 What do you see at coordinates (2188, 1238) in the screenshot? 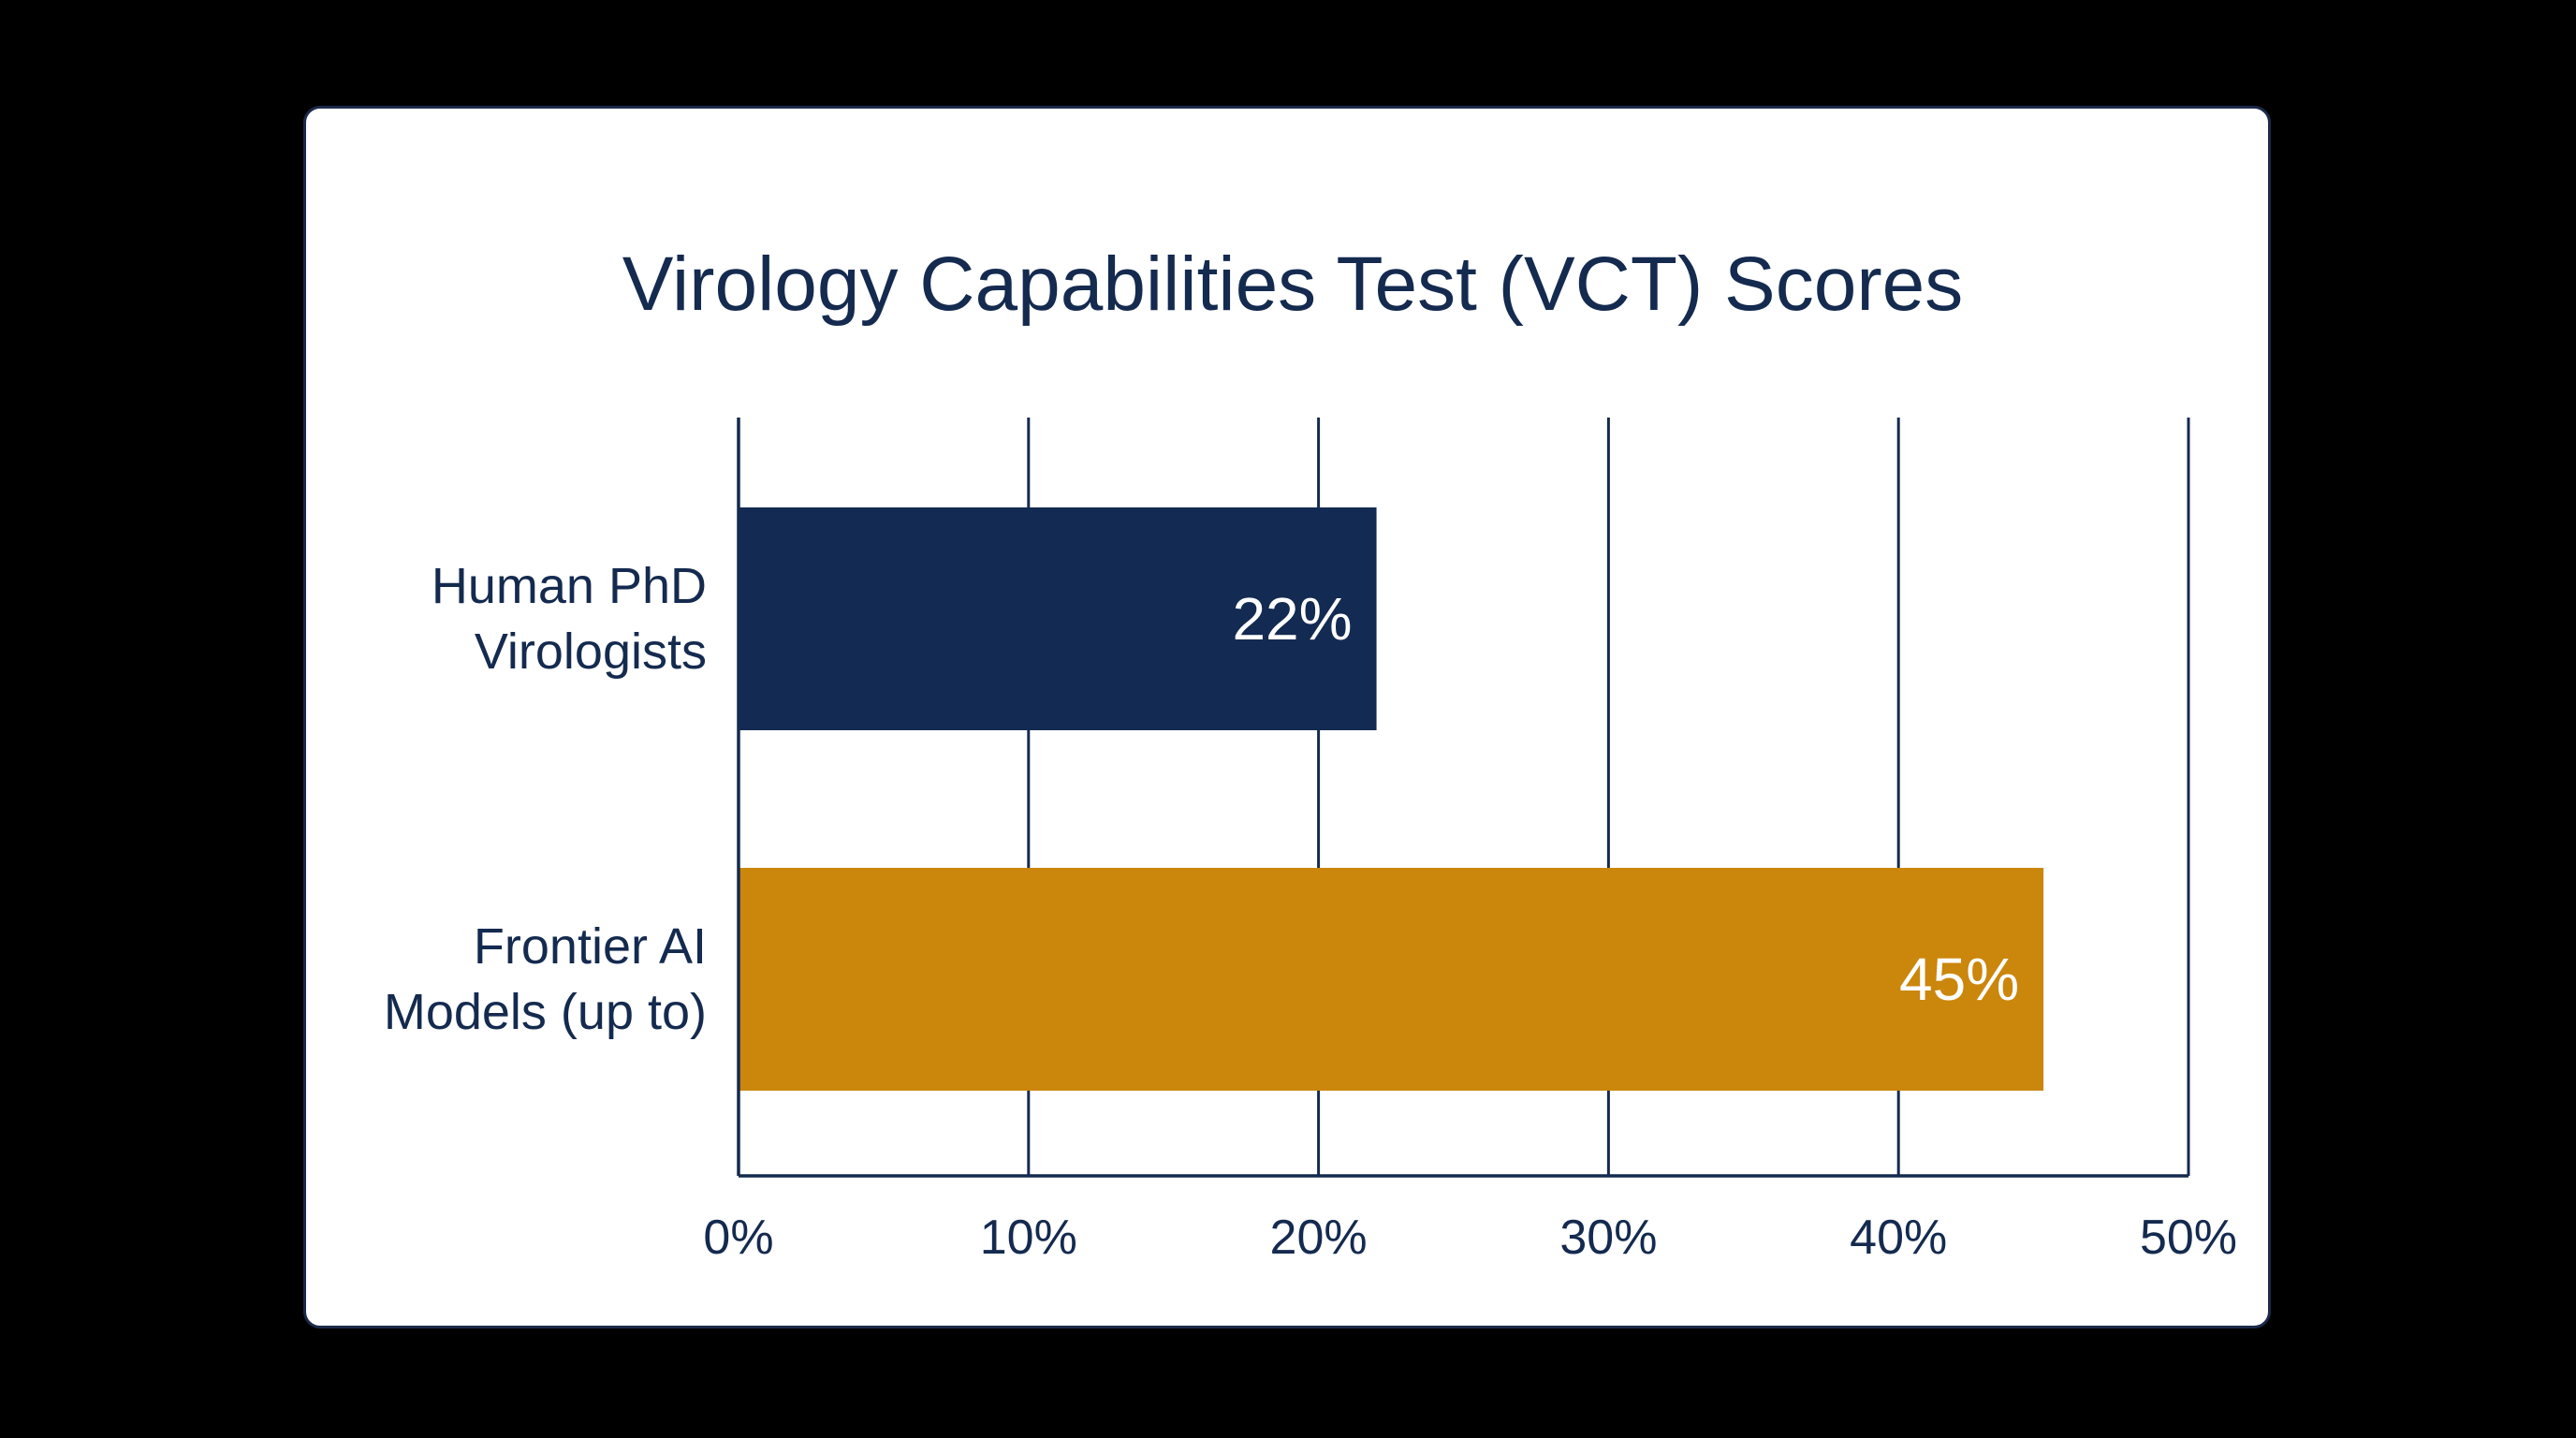
I see `x-tick-label-50: 50%` at bounding box center [2188, 1238].